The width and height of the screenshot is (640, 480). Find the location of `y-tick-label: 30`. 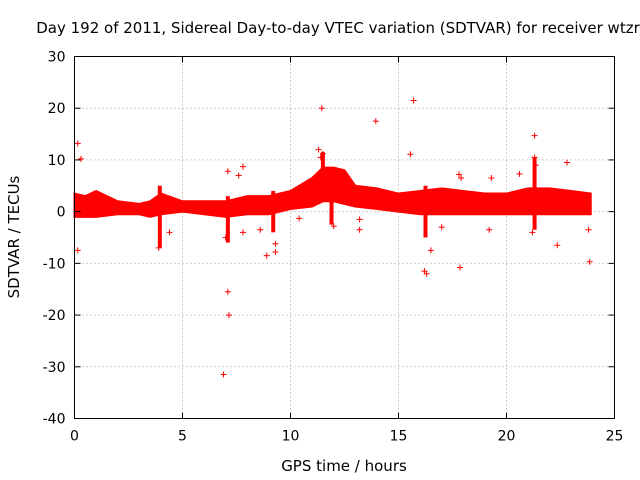

y-tick-label: 30 is located at coordinates (57, 58).